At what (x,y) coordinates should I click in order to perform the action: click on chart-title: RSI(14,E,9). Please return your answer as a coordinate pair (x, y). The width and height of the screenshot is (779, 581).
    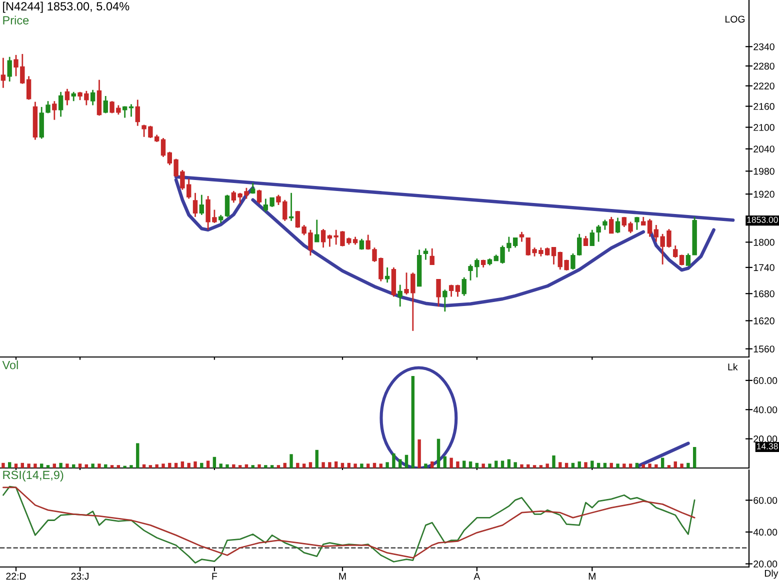
    Looking at the image, I should click on (33, 476).